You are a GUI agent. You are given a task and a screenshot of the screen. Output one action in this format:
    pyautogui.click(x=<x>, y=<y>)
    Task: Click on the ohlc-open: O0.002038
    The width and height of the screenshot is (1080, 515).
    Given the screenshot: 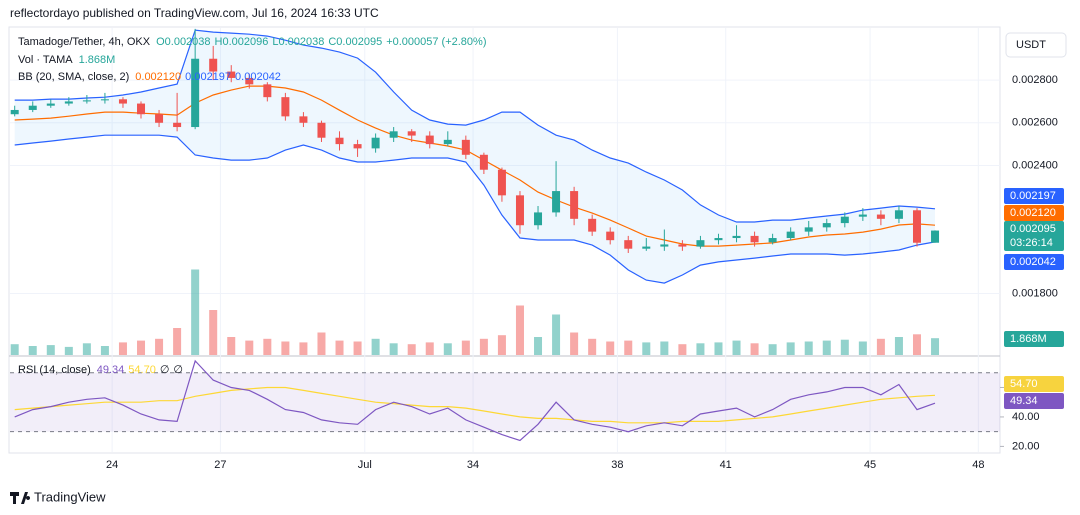 What is the action you would take?
    pyautogui.click(x=183, y=42)
    